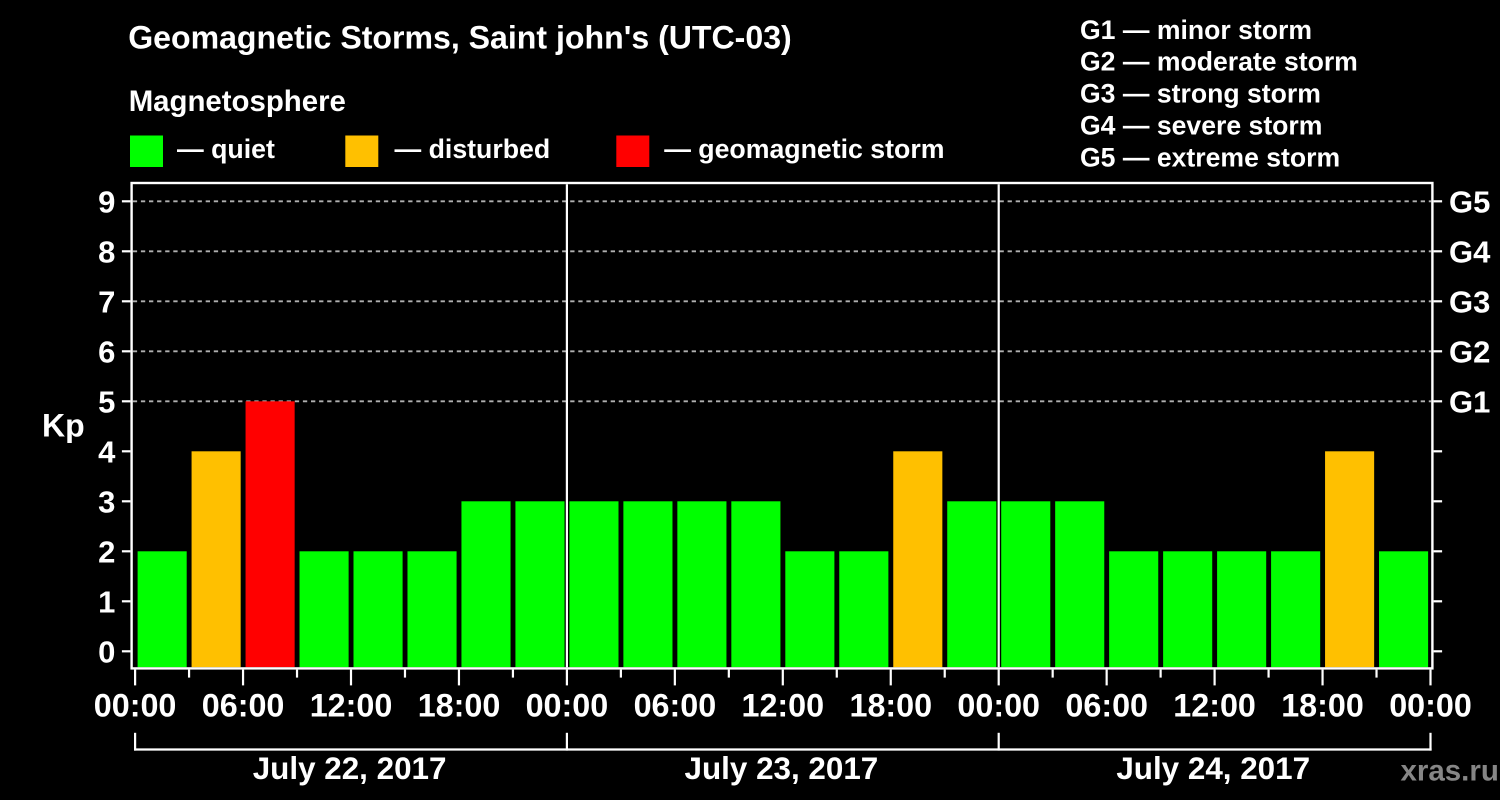  What do you see at coordinates (1210, 157) in the screenshot?
I see `svg-text: G5 — extreme storm` at bounding box center [1210, 157].